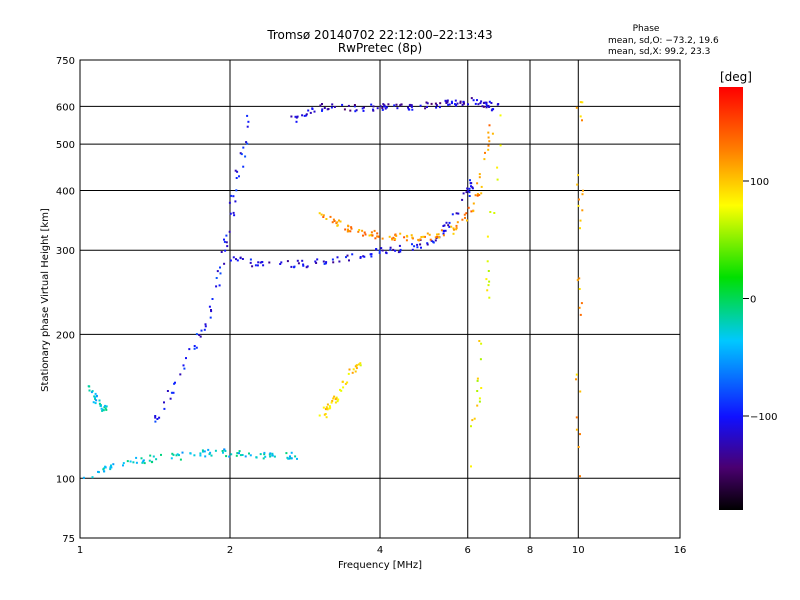 The height and width of the screenshot is (600, 800). Describe the element at coordinates (45, 300) in the screenshot. I see `y-axis-label: Stationary phase Virtual Height [km]` at that location.